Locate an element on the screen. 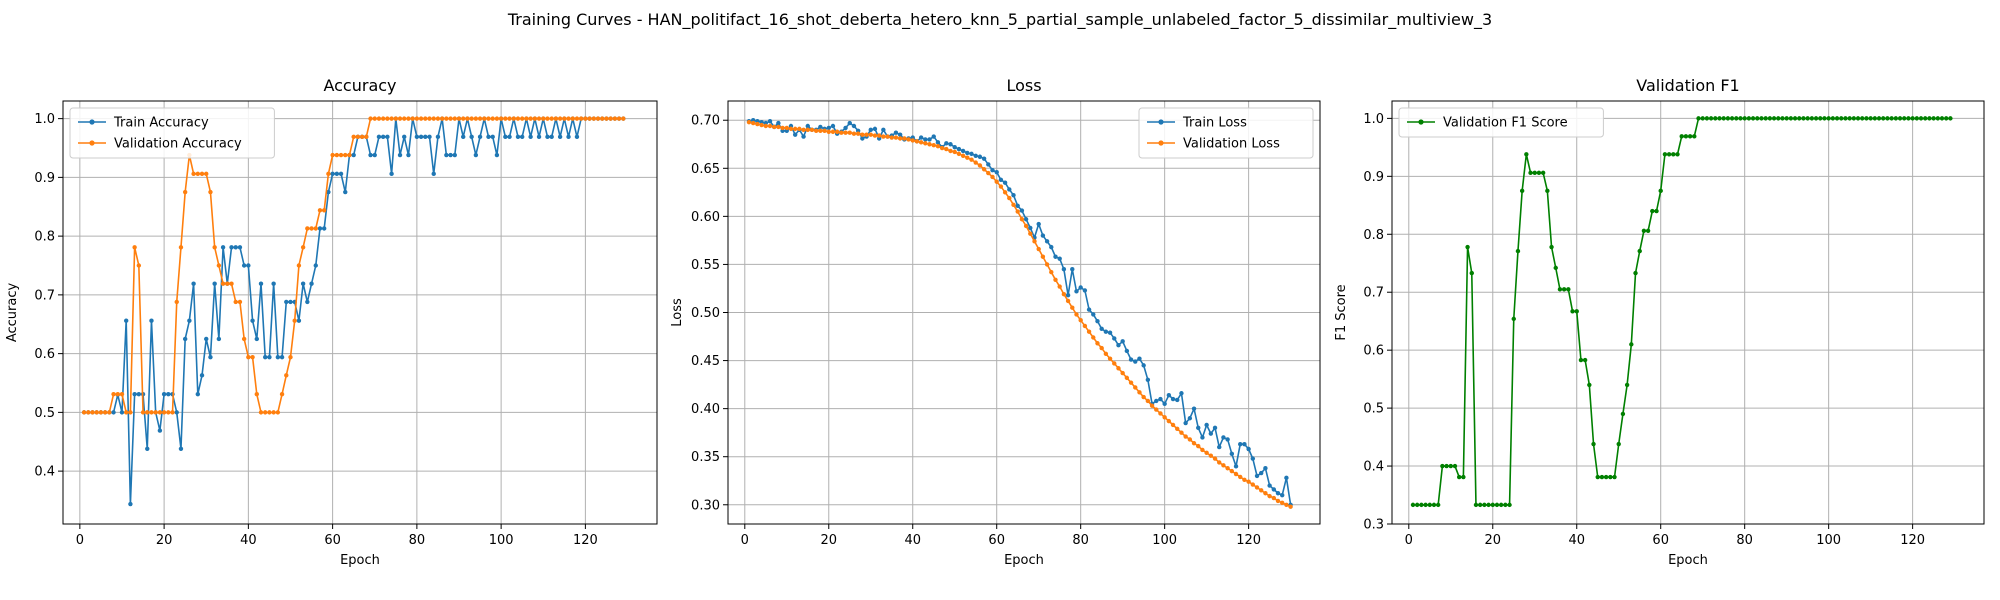 This screenshot has width=2000, height=600. x-tick-label: 80 is located at coordinates (1744, 540).